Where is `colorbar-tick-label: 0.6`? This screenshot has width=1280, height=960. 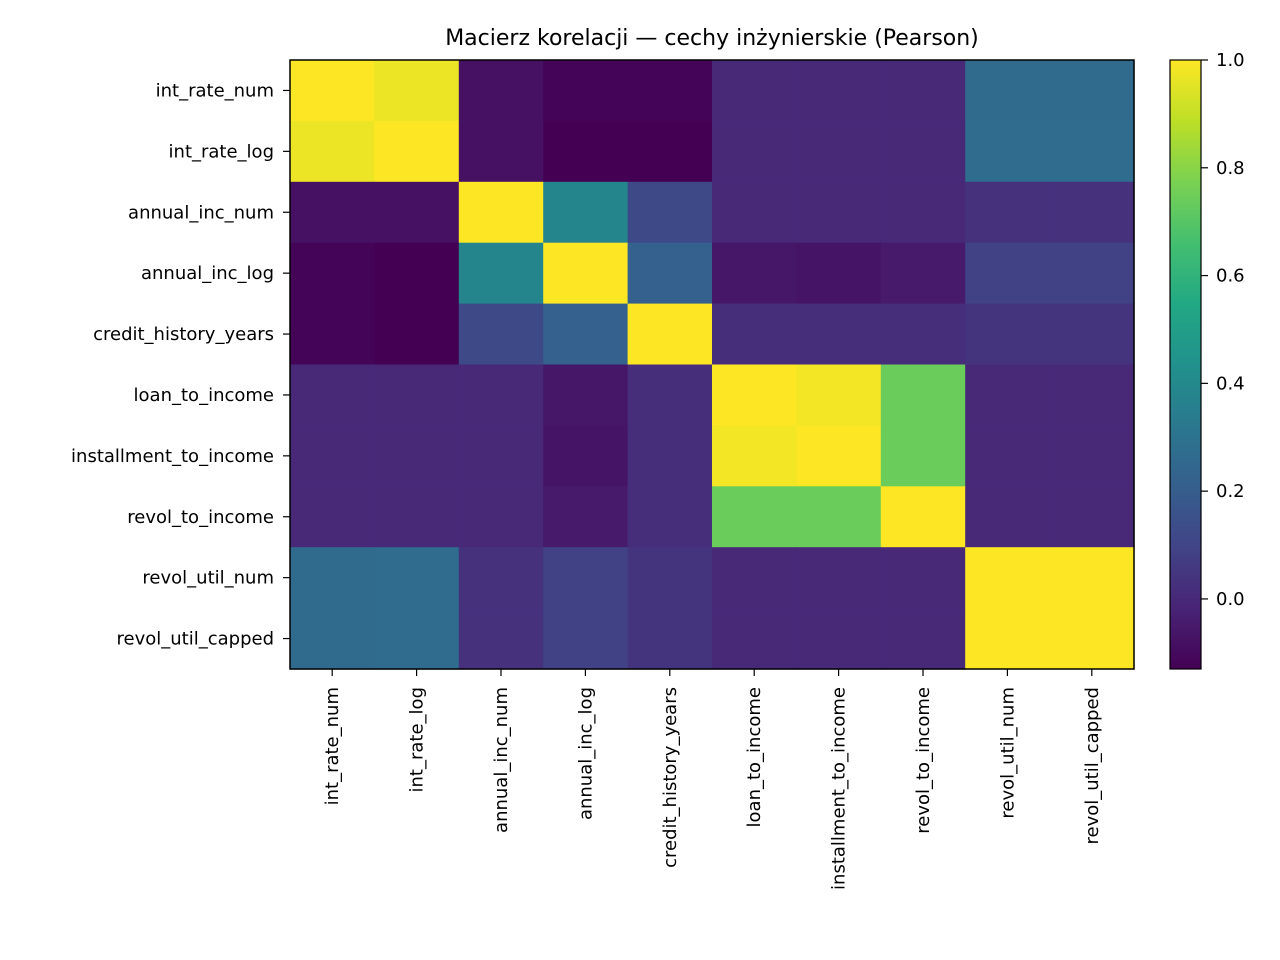 colorbar-tick-label: 0.6 is located at coordinates (1230, 276).